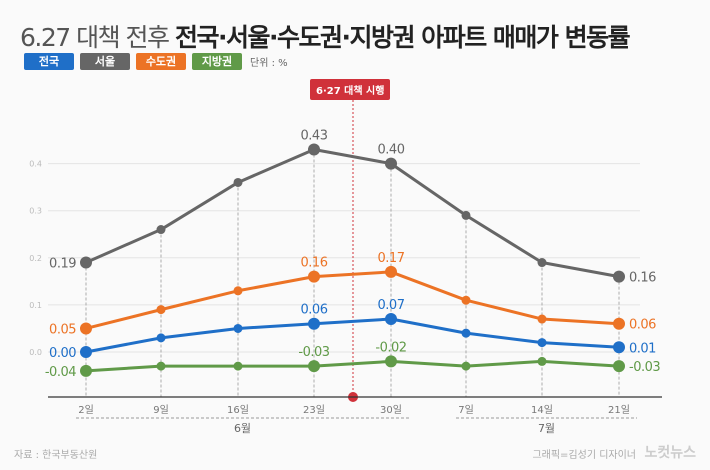 This screenshot has width=710, height=470. I want to click on y-tick-label: 0.0, so click(35, 352).